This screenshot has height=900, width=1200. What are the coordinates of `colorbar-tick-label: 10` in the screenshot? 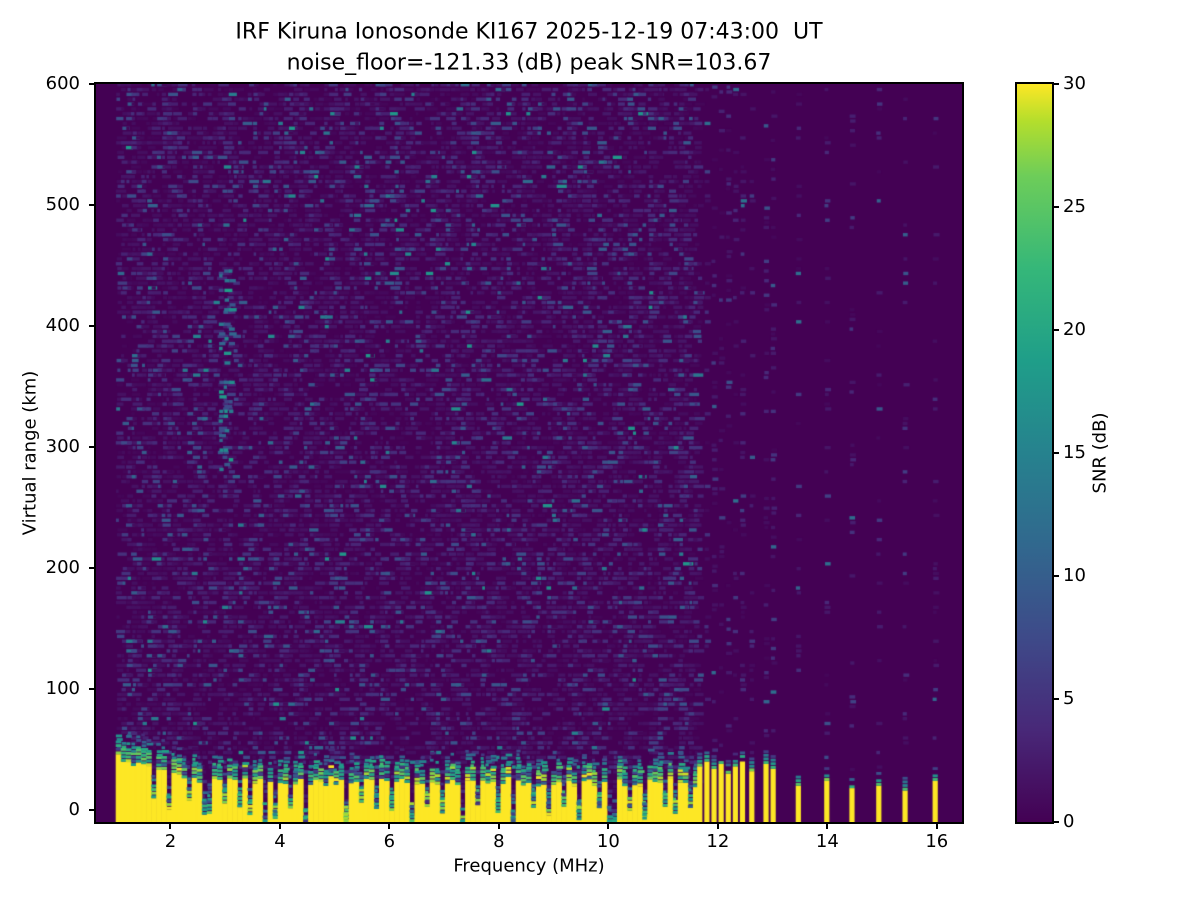 It's located at (1074, 575).